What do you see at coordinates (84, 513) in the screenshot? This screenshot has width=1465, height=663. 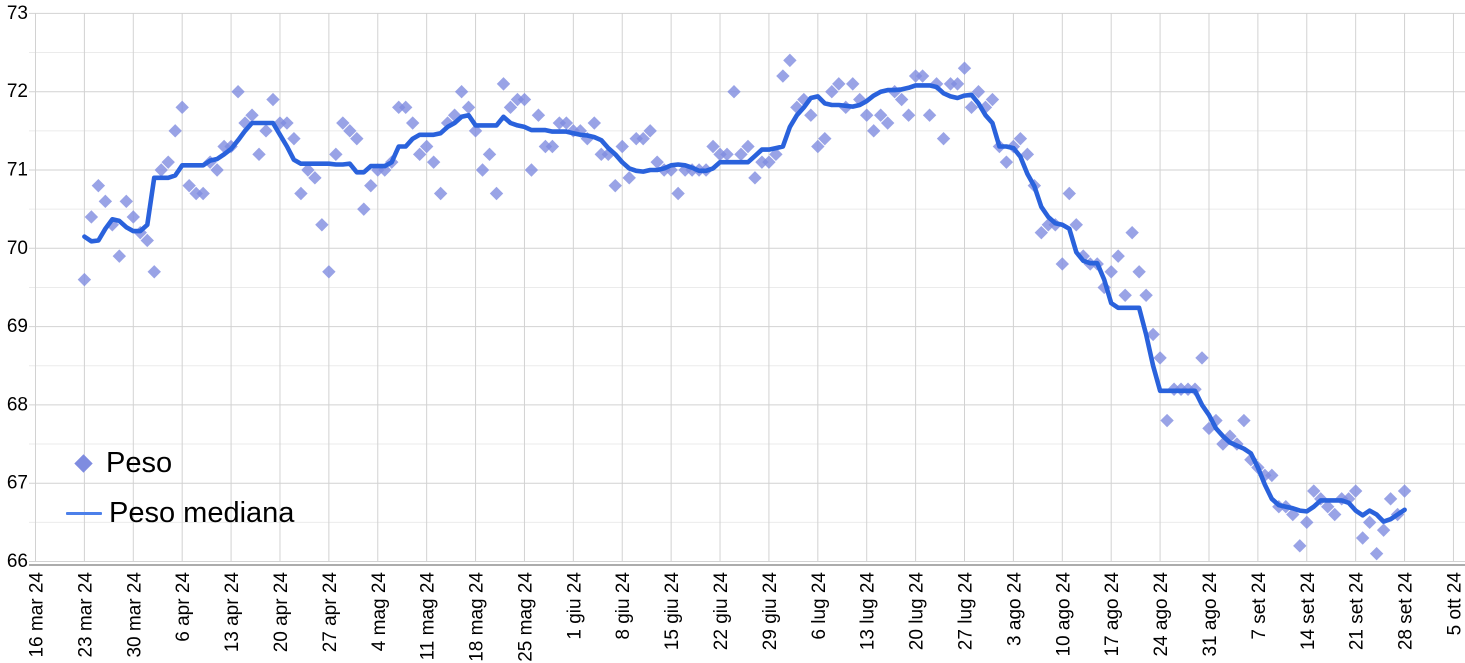 I see `line-marker-icon` at bounding box center [84, 513].